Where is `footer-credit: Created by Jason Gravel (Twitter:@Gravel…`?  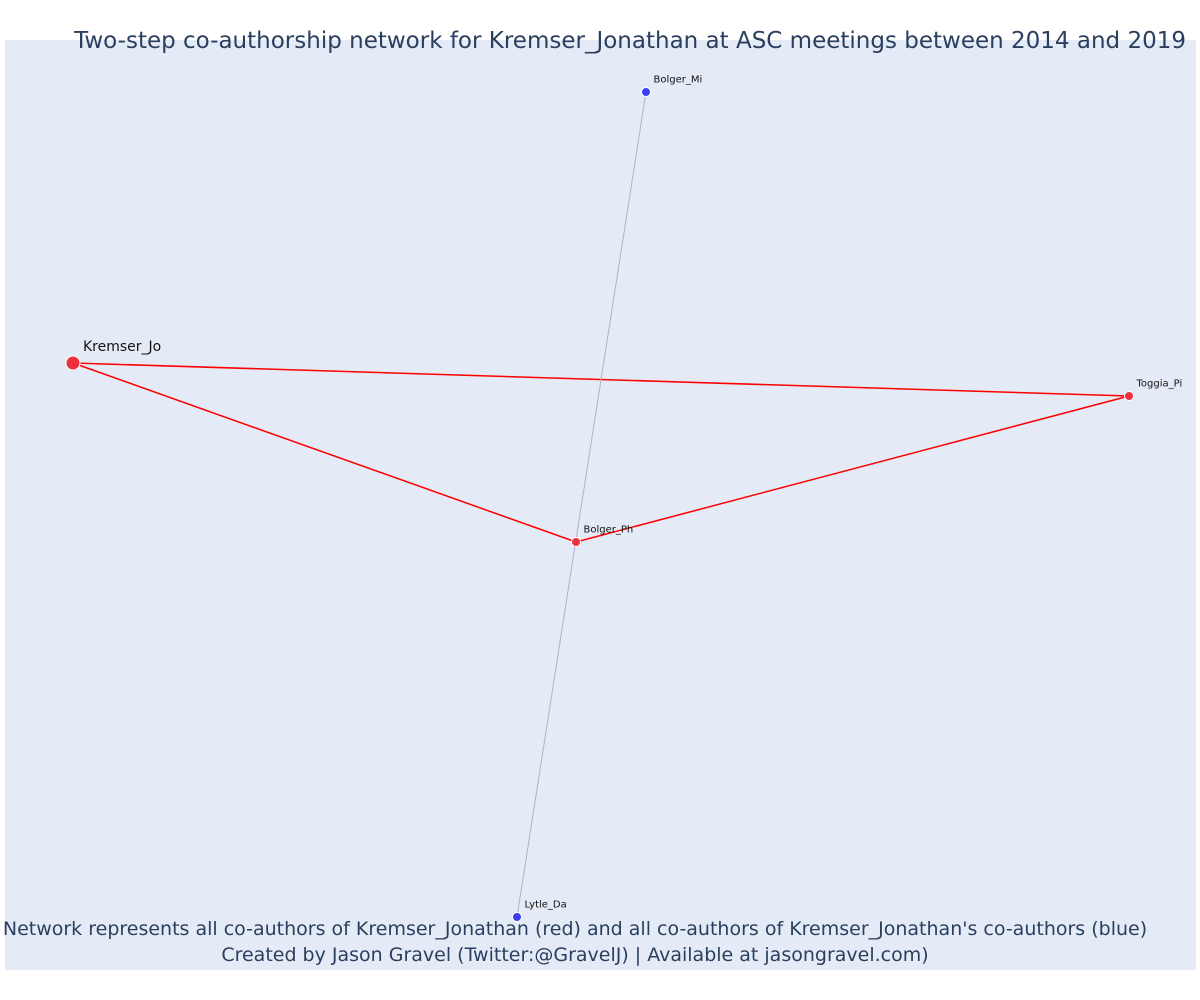 footer-credit: Created by Jason Gravel (Twitter:@Gravel… is located at coordinates (575, 955).